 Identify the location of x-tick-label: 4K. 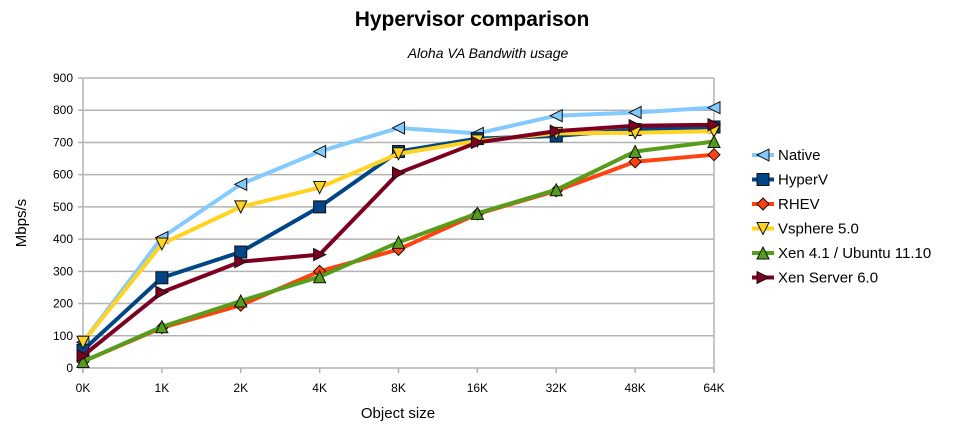
(319, 388).